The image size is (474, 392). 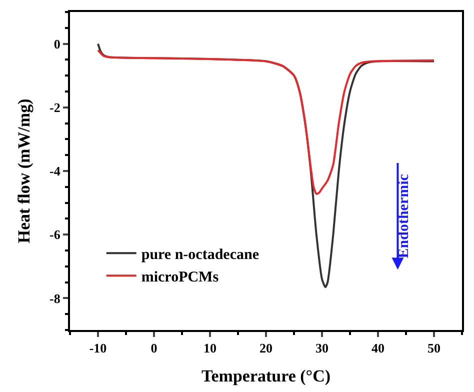 I want to click on x-axis-title: Temperature (°C), so click(x=266, y=376).